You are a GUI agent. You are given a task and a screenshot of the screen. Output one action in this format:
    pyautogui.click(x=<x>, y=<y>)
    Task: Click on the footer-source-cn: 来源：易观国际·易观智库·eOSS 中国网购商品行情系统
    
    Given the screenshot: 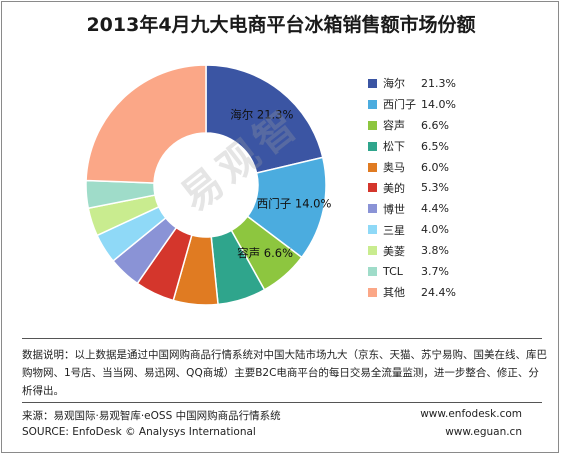 What is the action you would take?
    pyautogui.click(x=151, y=416)
    